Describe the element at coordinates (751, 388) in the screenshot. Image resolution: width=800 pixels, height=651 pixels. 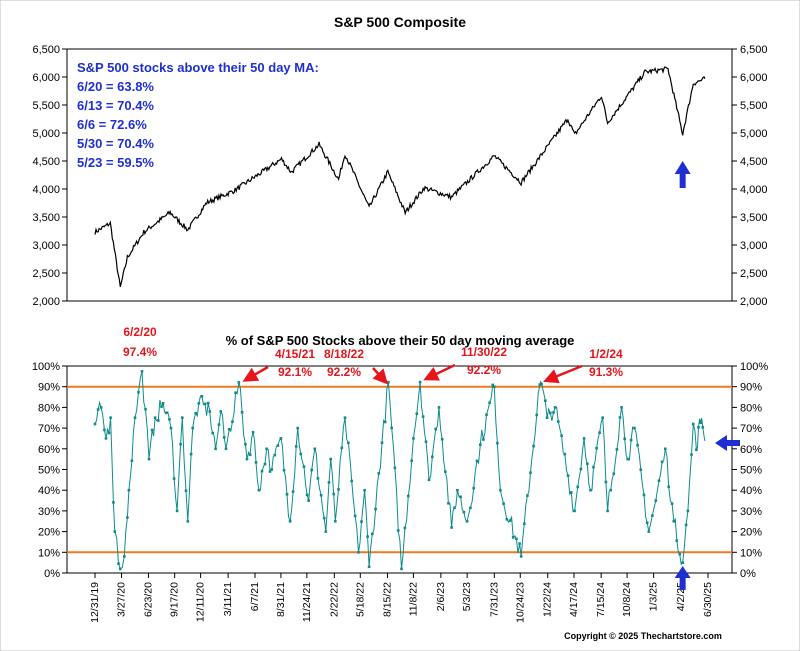
I see `bottom-y-tick-label-right: 90%` at that location.